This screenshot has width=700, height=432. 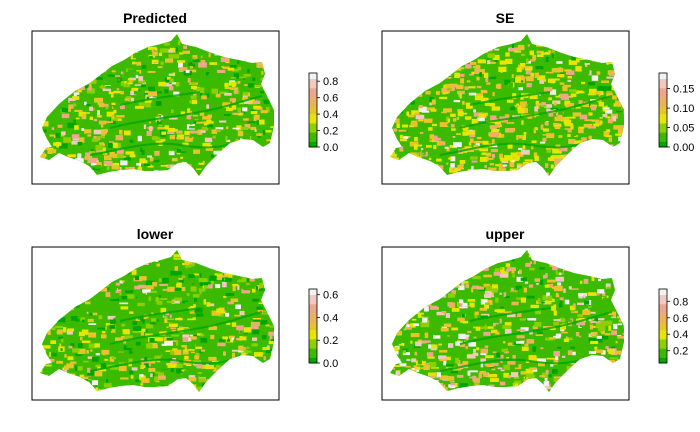 What do you see at coordinates (683, 90) in the screenshot?
I see `legend-tick-label: 0.15` at bounding box center [683, 90].